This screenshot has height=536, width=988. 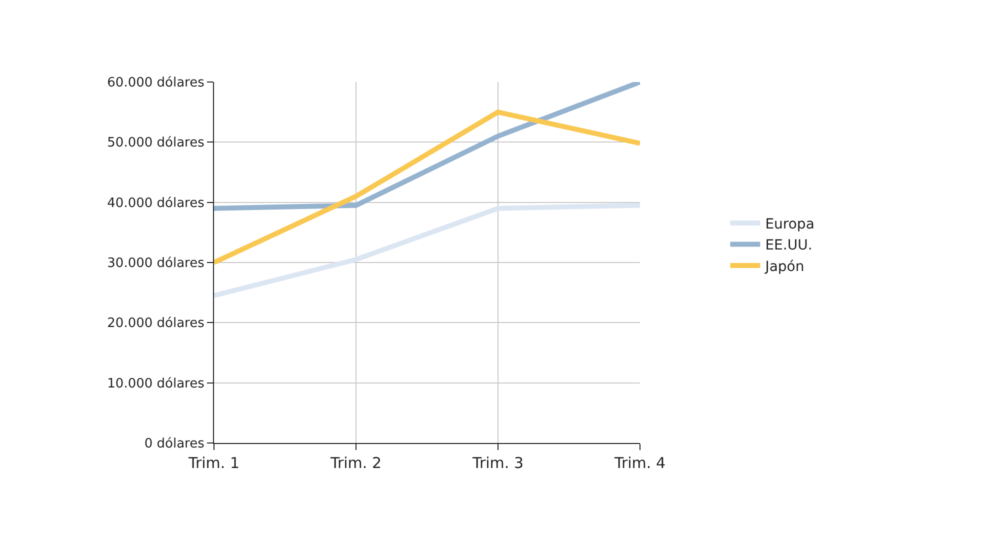 What do you see at coordinates (788, 246) in the screenshot?
I see `legend-label: EE.UU.` at bounding box center [788, 246].